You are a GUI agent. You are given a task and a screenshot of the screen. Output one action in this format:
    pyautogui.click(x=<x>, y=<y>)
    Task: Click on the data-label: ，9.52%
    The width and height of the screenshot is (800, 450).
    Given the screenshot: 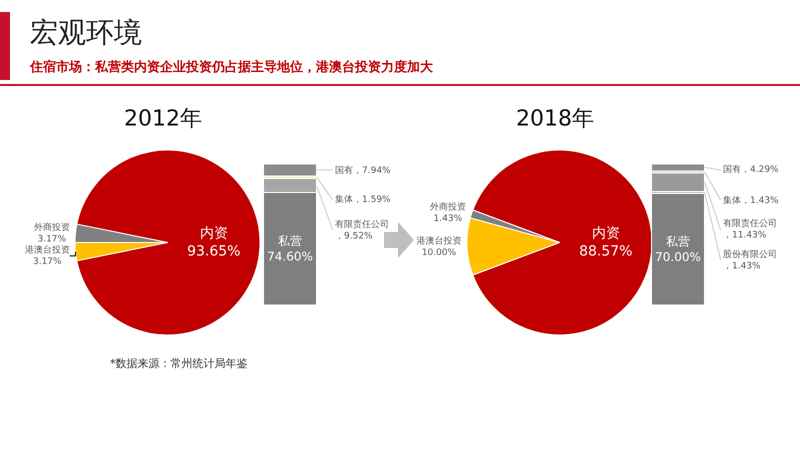 What is the action you would take?
    pyautogui.click(x=354, y=237)
    